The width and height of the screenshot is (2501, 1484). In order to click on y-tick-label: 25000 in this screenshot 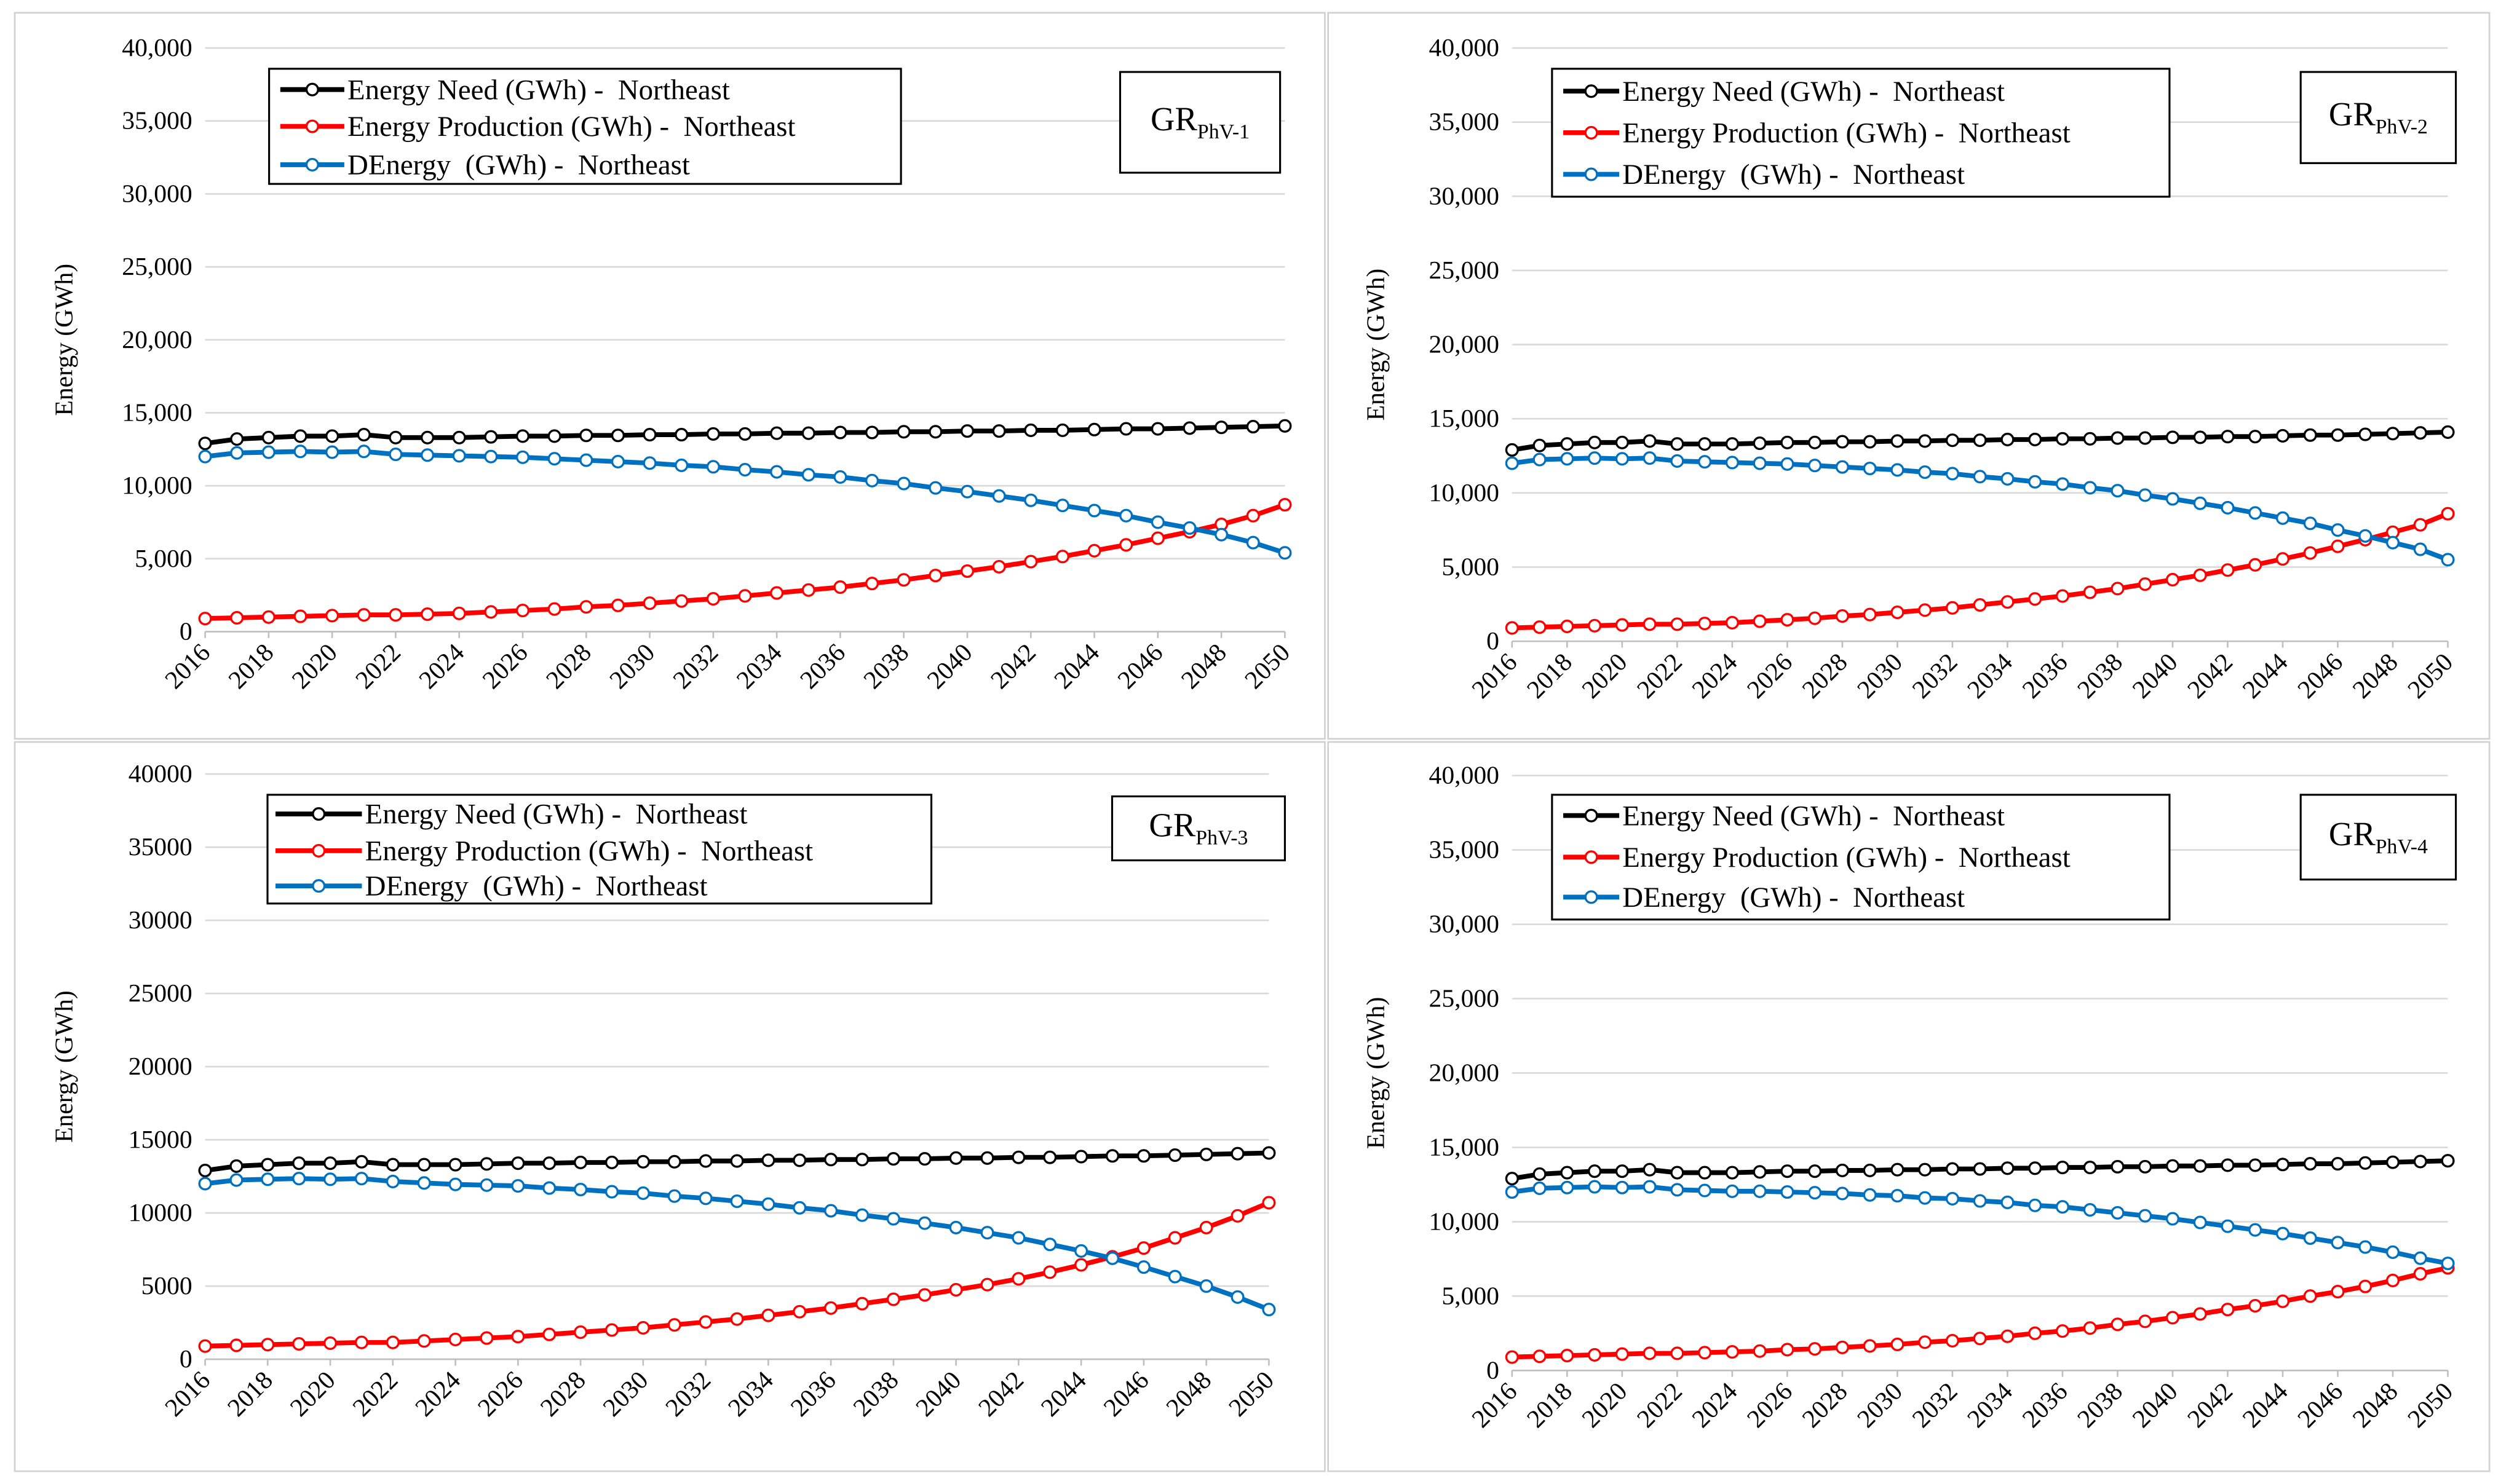, I will do `click(160, 994)`.